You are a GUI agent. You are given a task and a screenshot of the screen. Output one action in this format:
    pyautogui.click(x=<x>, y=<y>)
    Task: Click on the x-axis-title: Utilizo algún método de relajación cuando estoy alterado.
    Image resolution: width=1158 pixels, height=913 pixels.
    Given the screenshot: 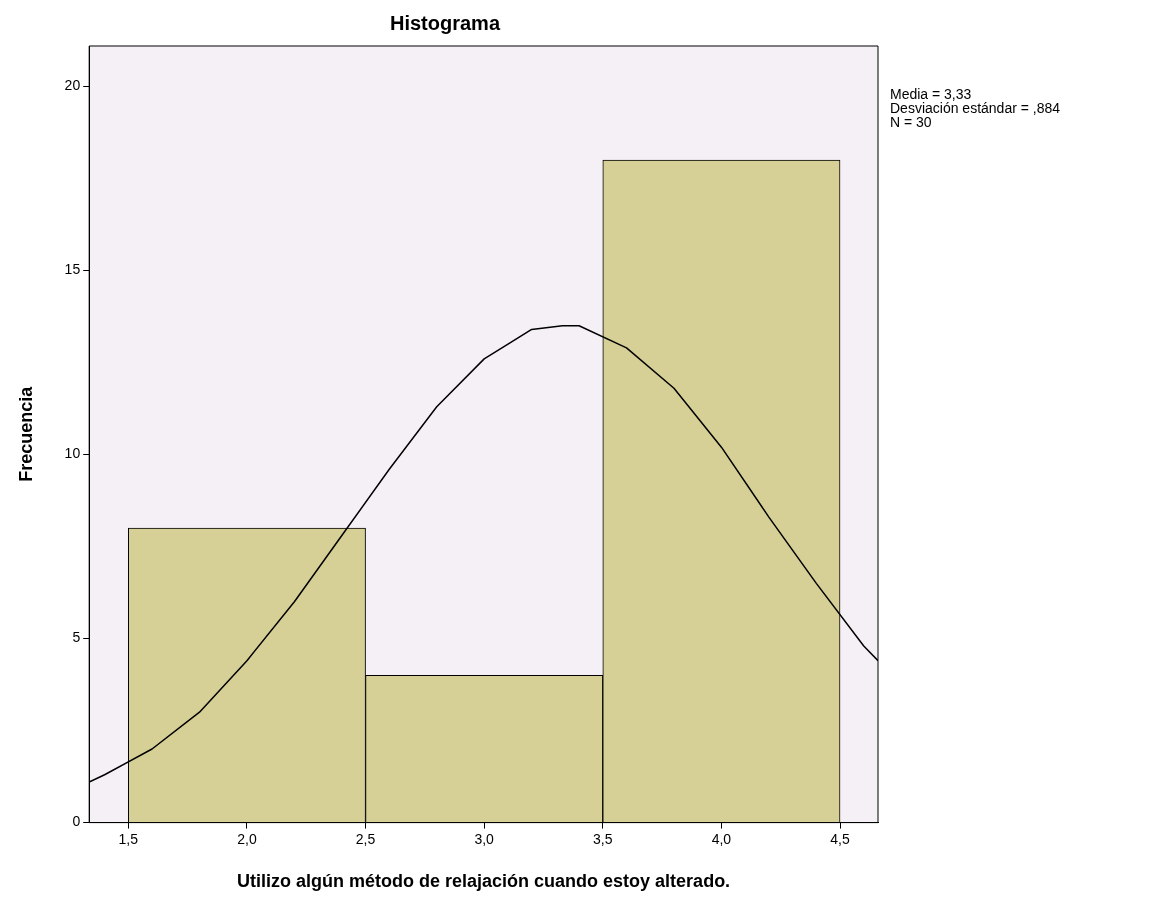 What is the action you would take?
    pyautogui.click(x=484, y=881)
    